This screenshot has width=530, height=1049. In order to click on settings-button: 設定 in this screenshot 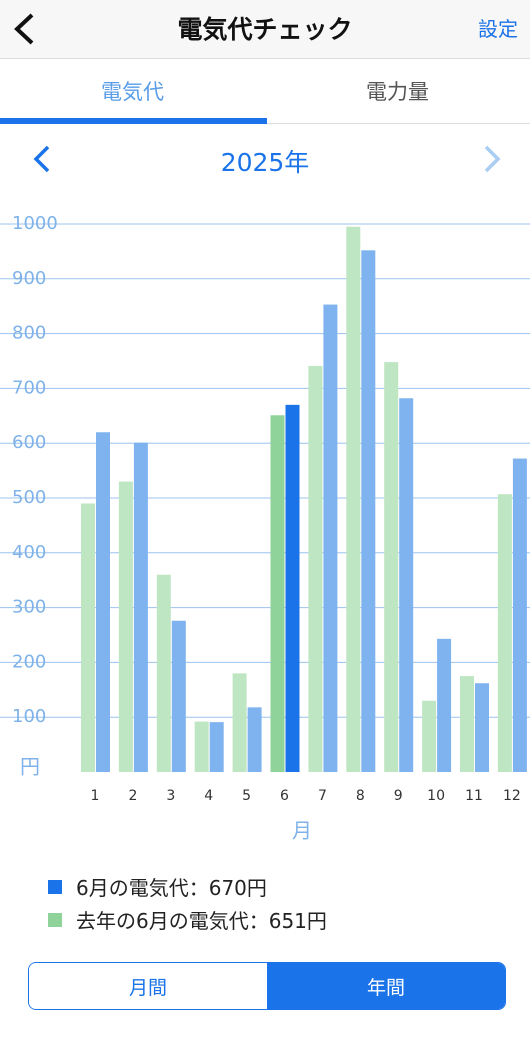, I will do `click(498, 29)`.